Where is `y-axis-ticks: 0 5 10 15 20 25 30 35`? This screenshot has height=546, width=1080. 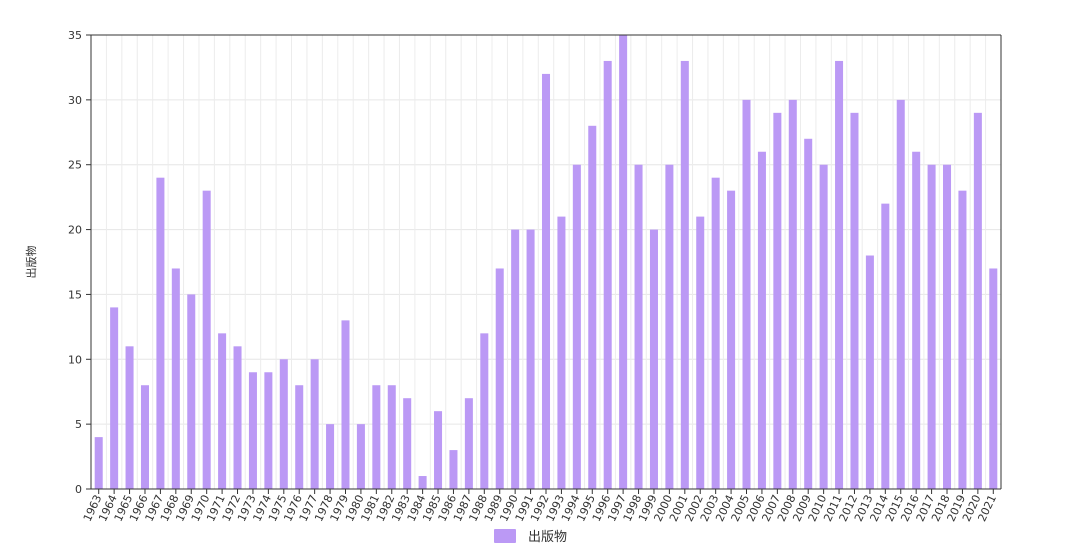 y-axis-ticks: 0 5 10 15 20 25 30 35 is located at coordinates (79, 262).